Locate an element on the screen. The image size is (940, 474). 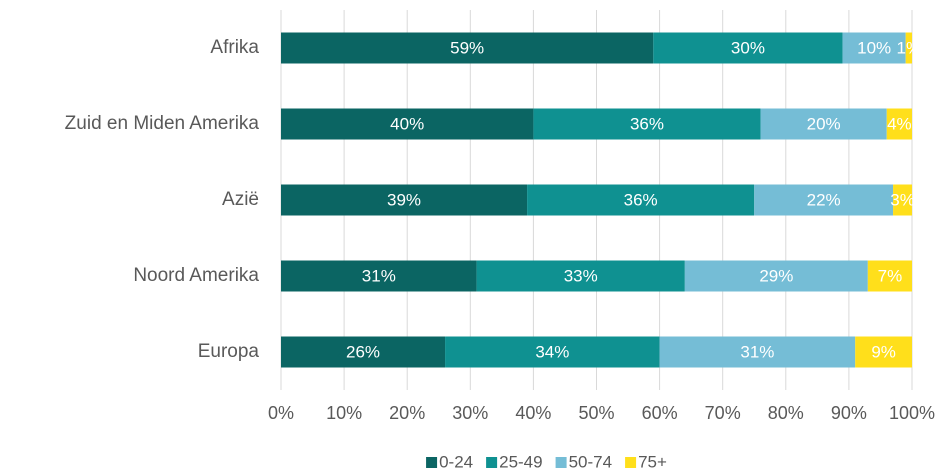
data-label: 59% is located at coordinates (467, 47).